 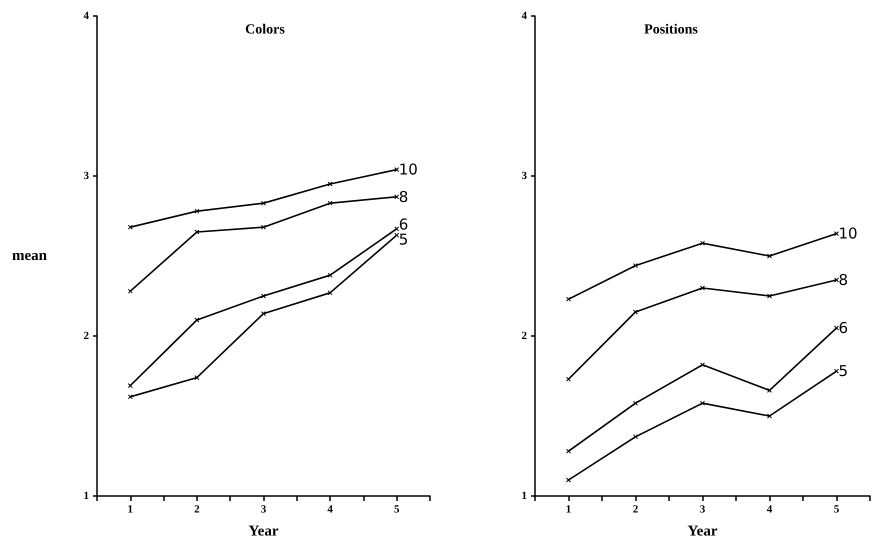 What do you see at coordinates (671, 30) in the screenshot?
I see `chart-title: Positions` at bounding box center [671, 30].